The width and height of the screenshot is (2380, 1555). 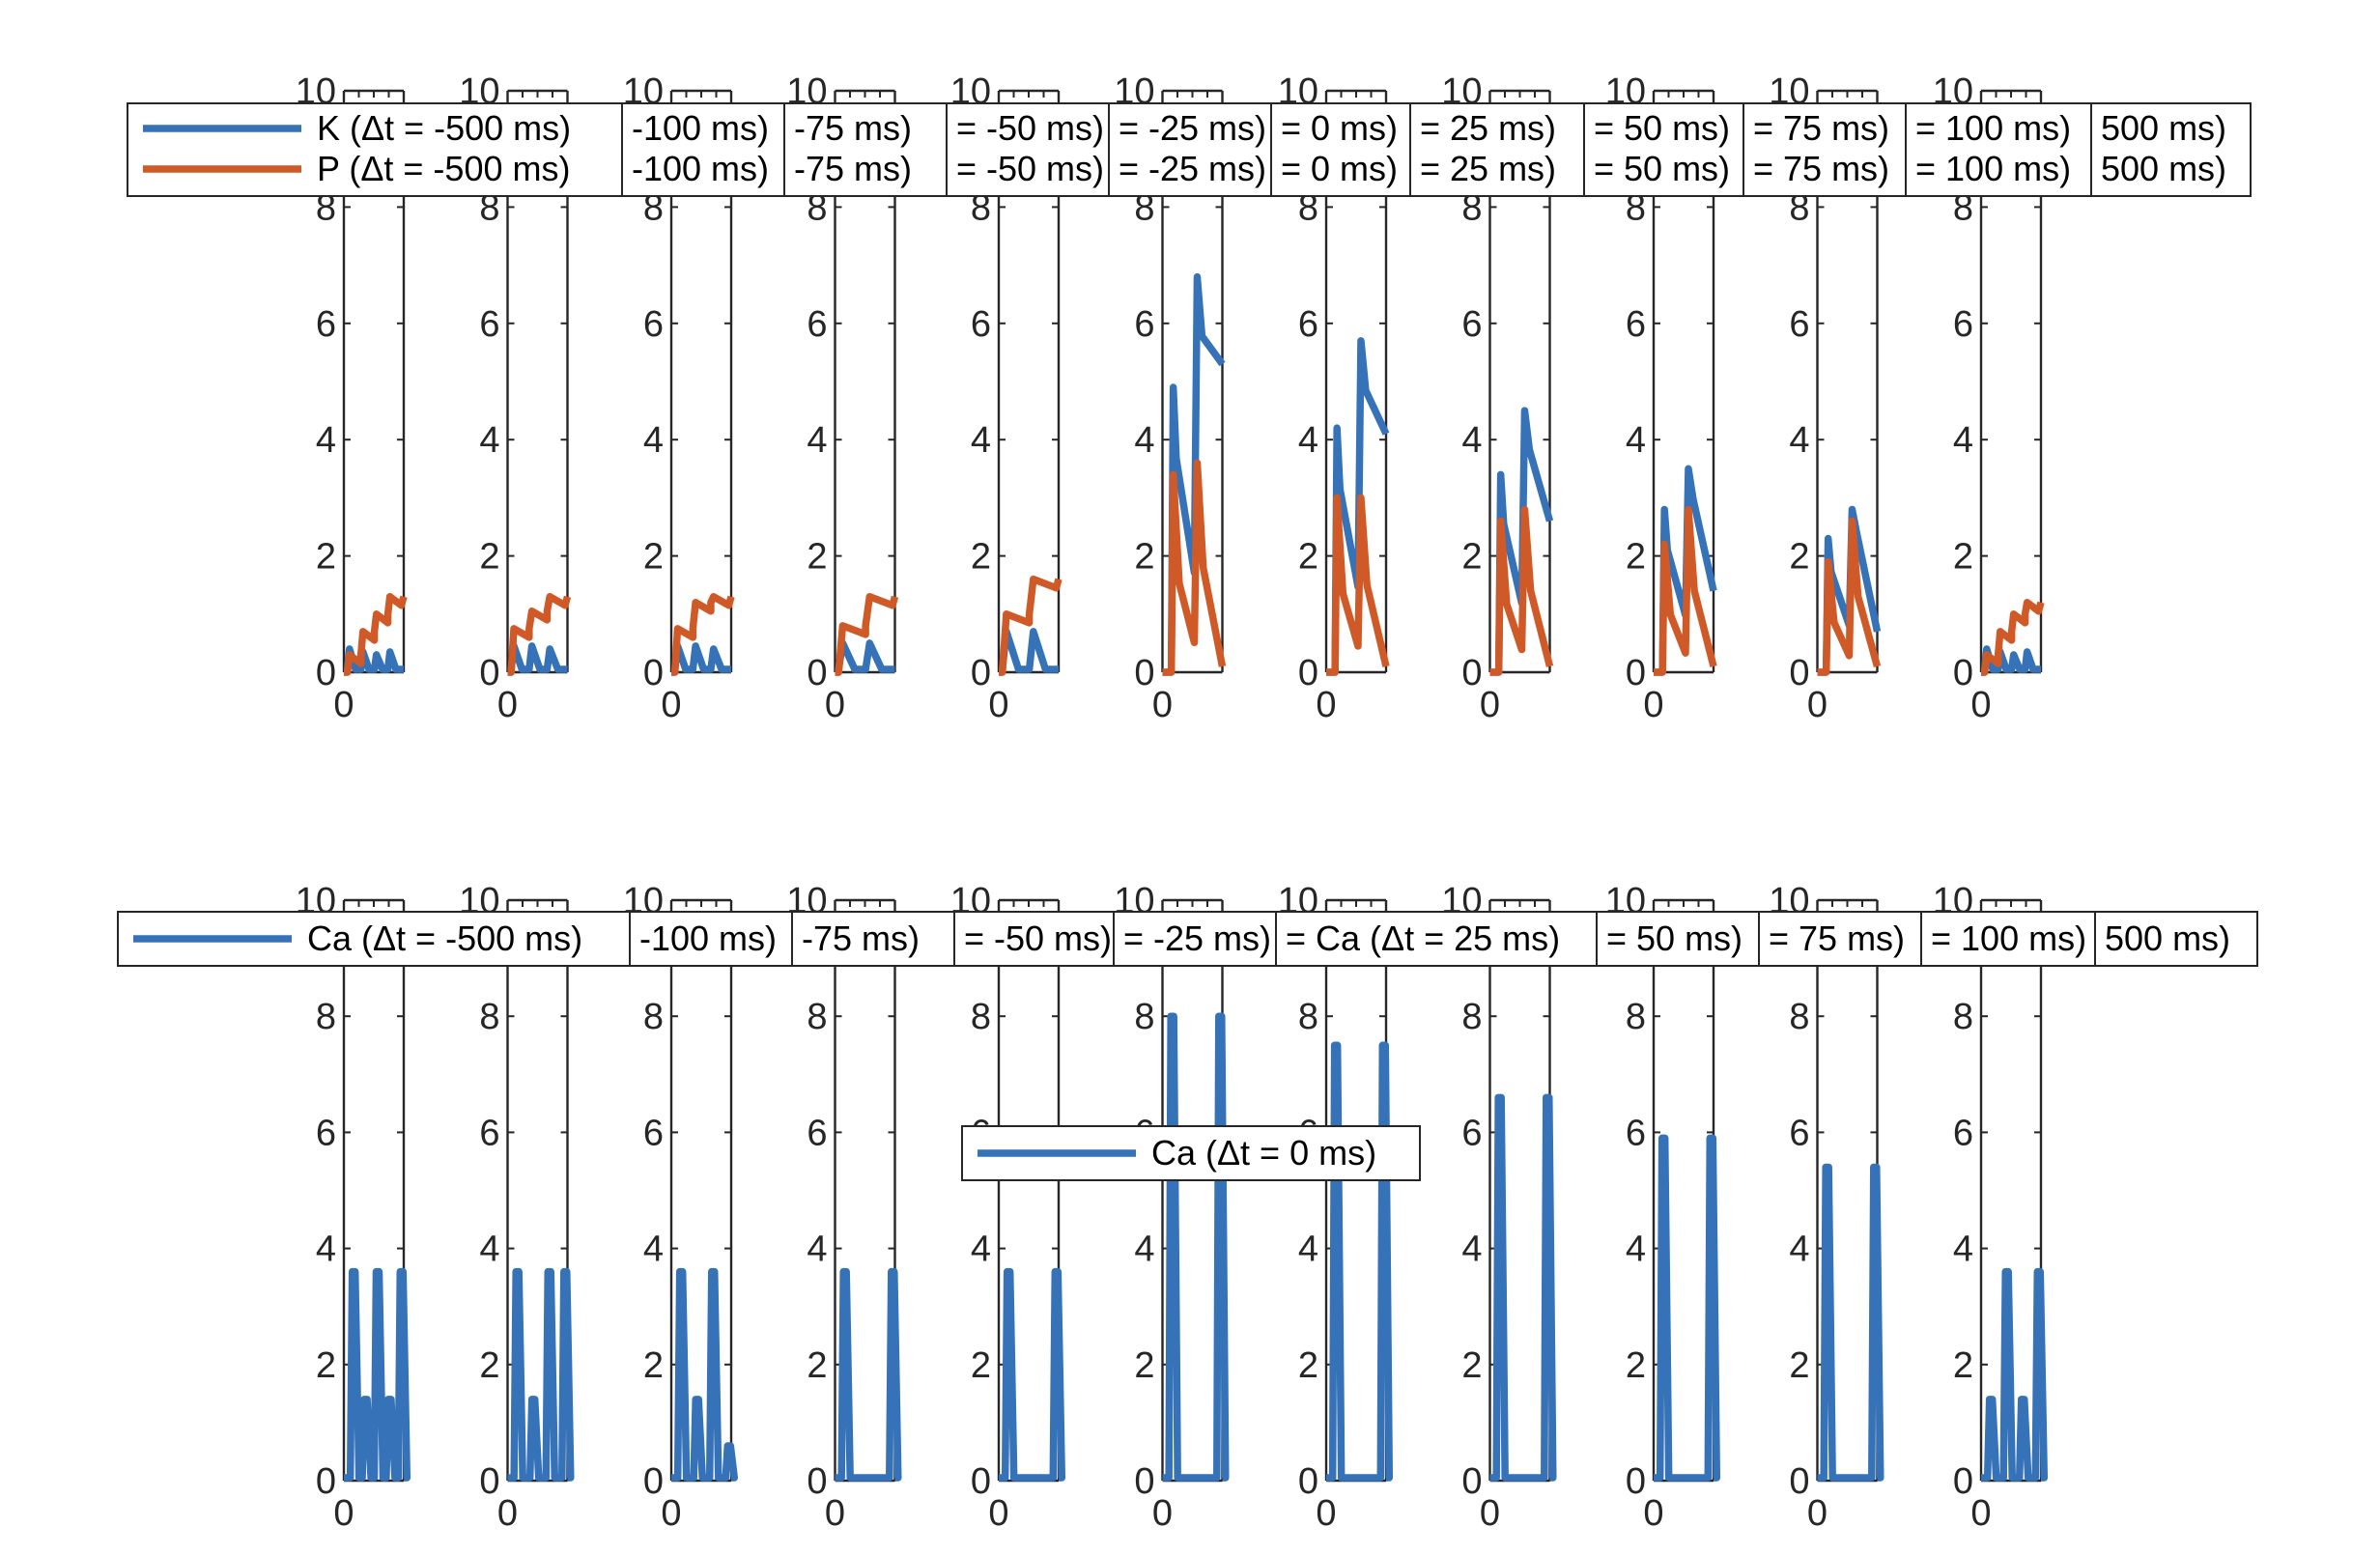 What do you see at coordinates (1488, 169) in the screenshot?
I see `legend-entry-p: = 25 ms)` at bounding box center [1488, 169].